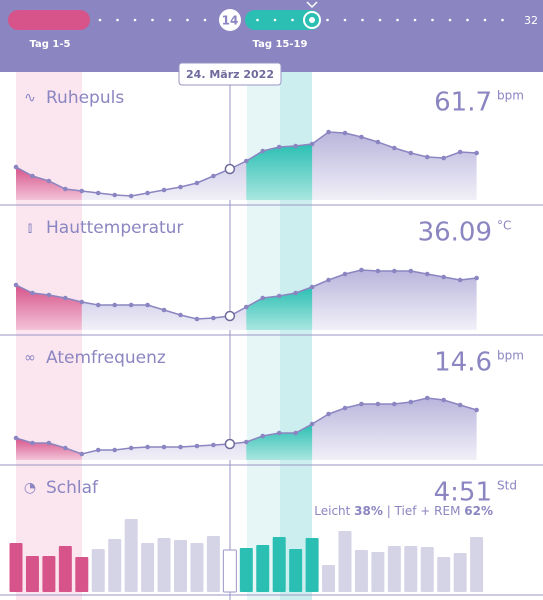  I want to click on breakdown-part: | Tief + REM, so click(423, 511).